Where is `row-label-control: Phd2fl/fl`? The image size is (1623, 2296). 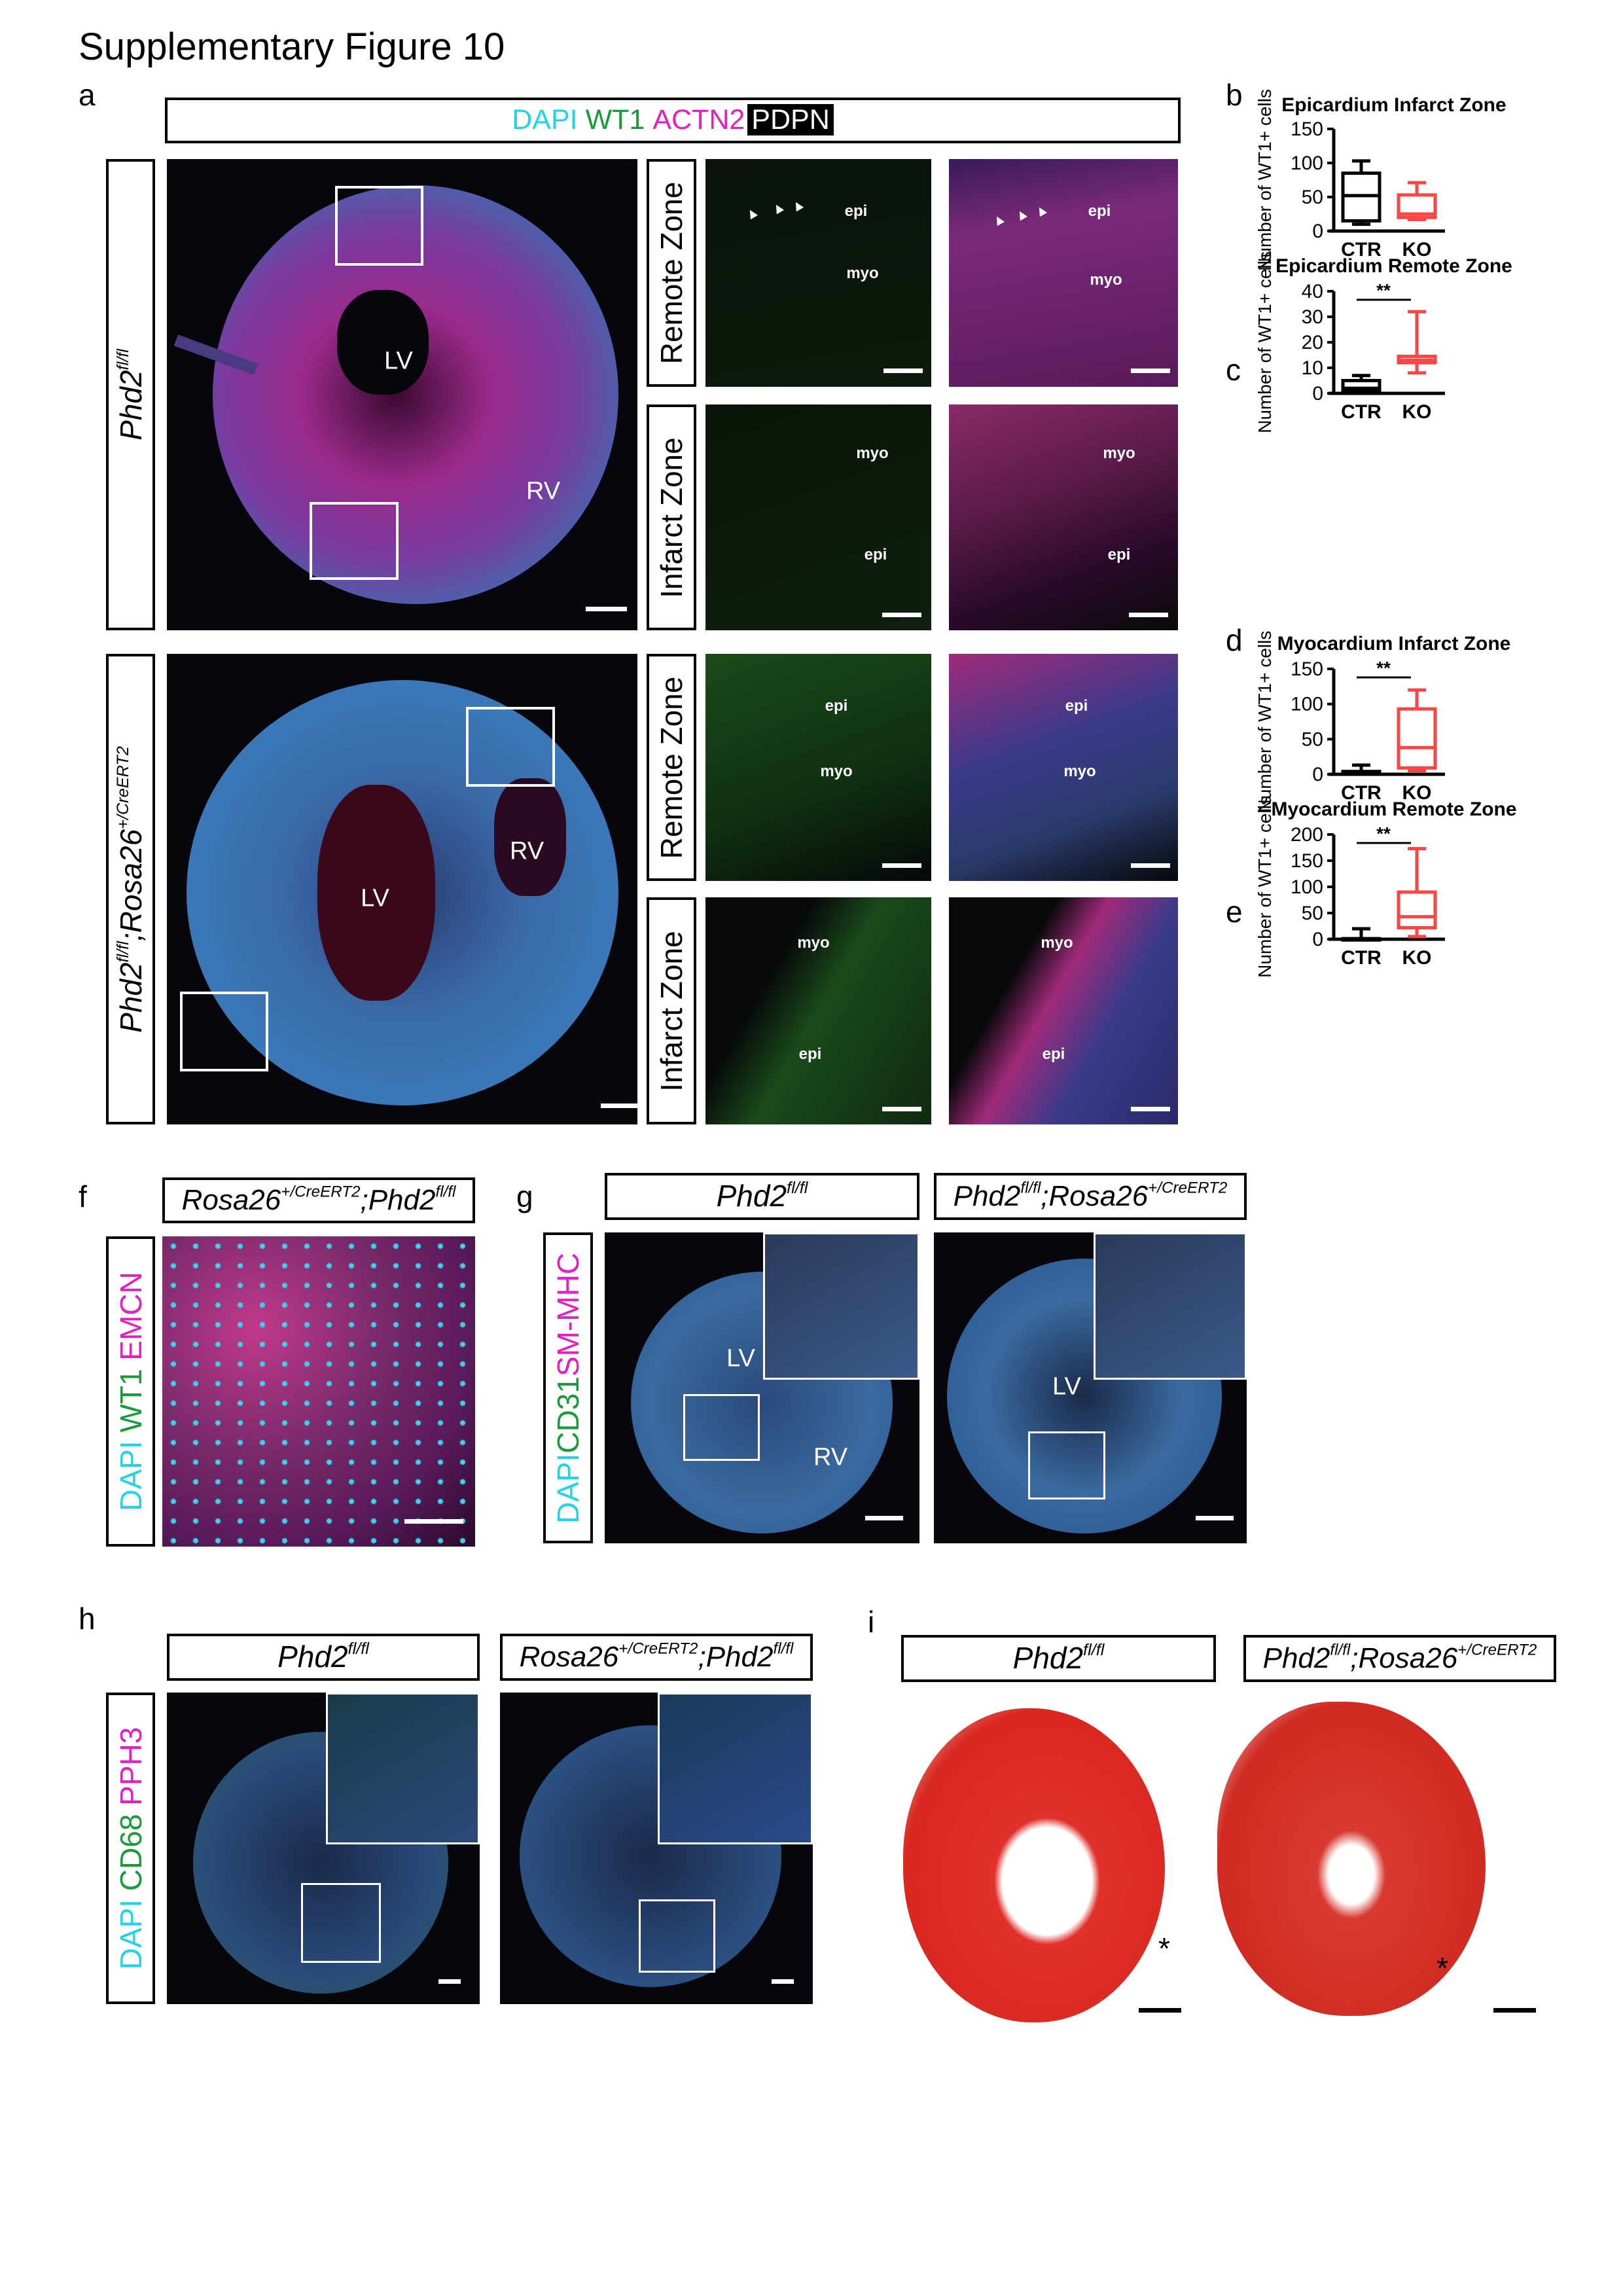 row-label-control: Phd2fl/fl is located at coordinates (130, 394).